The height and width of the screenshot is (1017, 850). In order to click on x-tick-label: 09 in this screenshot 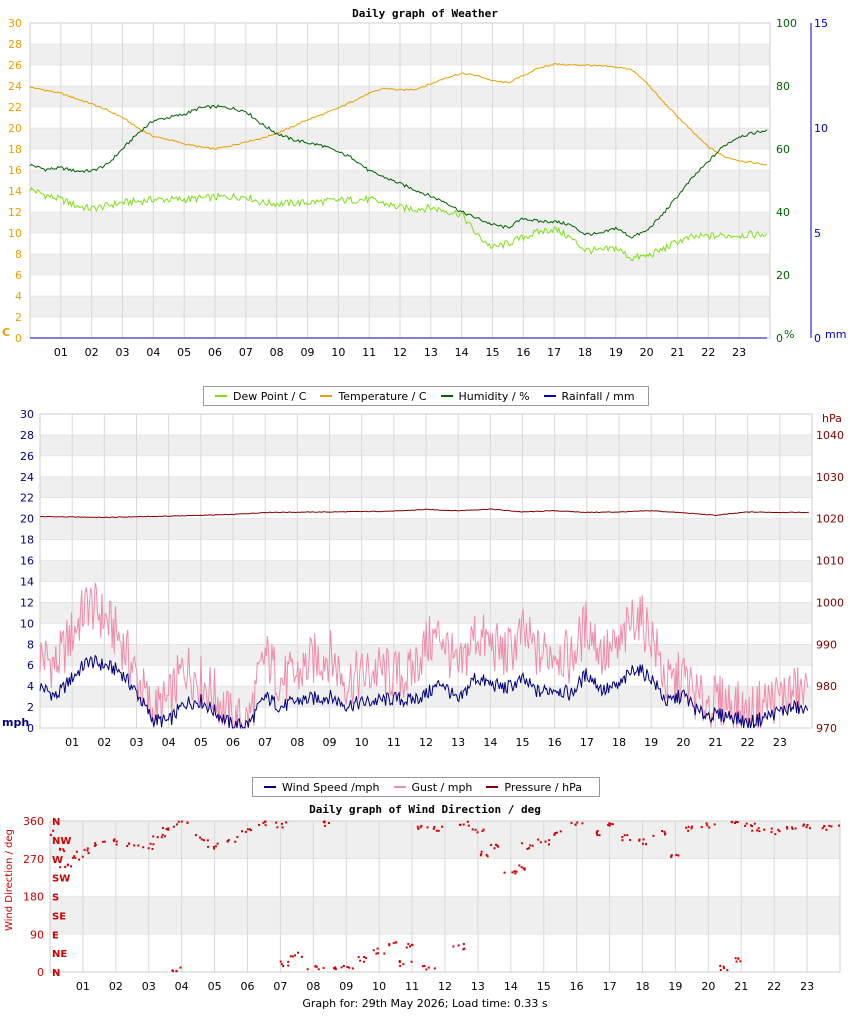, I will do `click(346, 986)`.